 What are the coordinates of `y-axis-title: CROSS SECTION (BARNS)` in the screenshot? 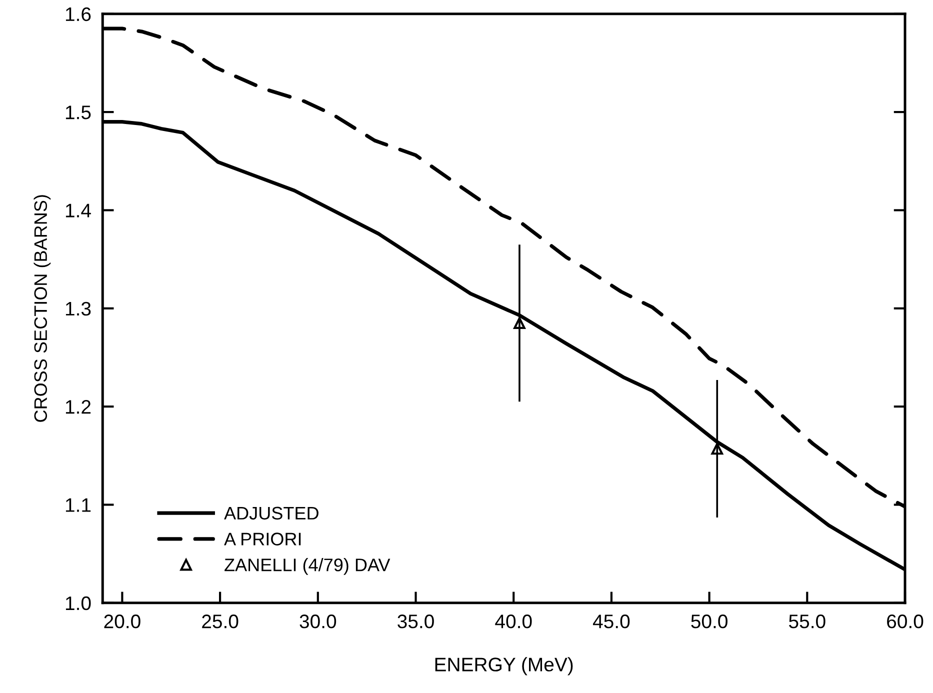 It's located at (42, 308).